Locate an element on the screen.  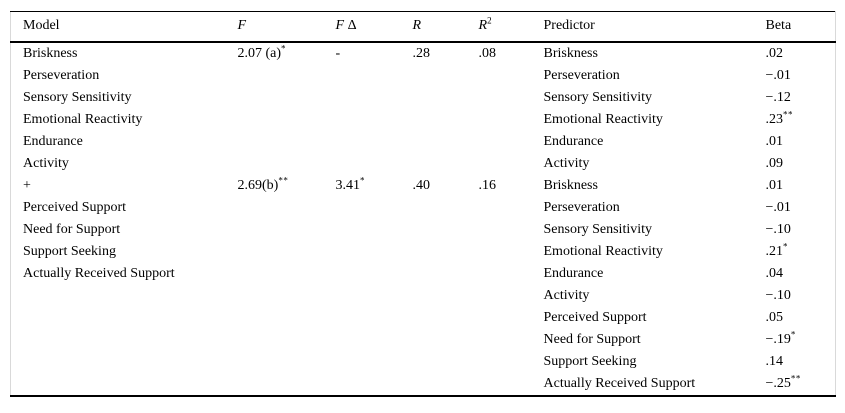
cell-predictor: Need for Support is located at coordinates (655, 340).